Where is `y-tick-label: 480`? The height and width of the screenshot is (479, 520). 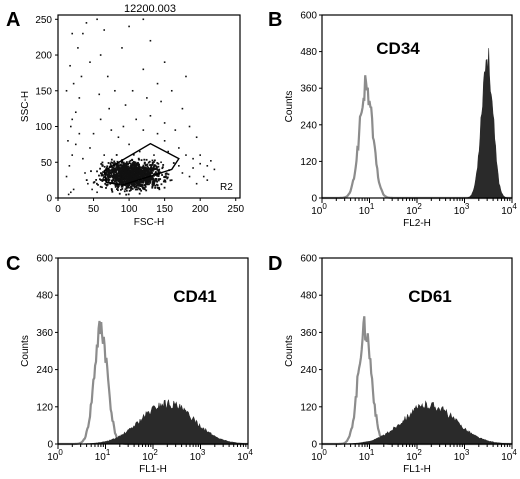 y-tick-label: 480 is located at coordinates (44, 296).